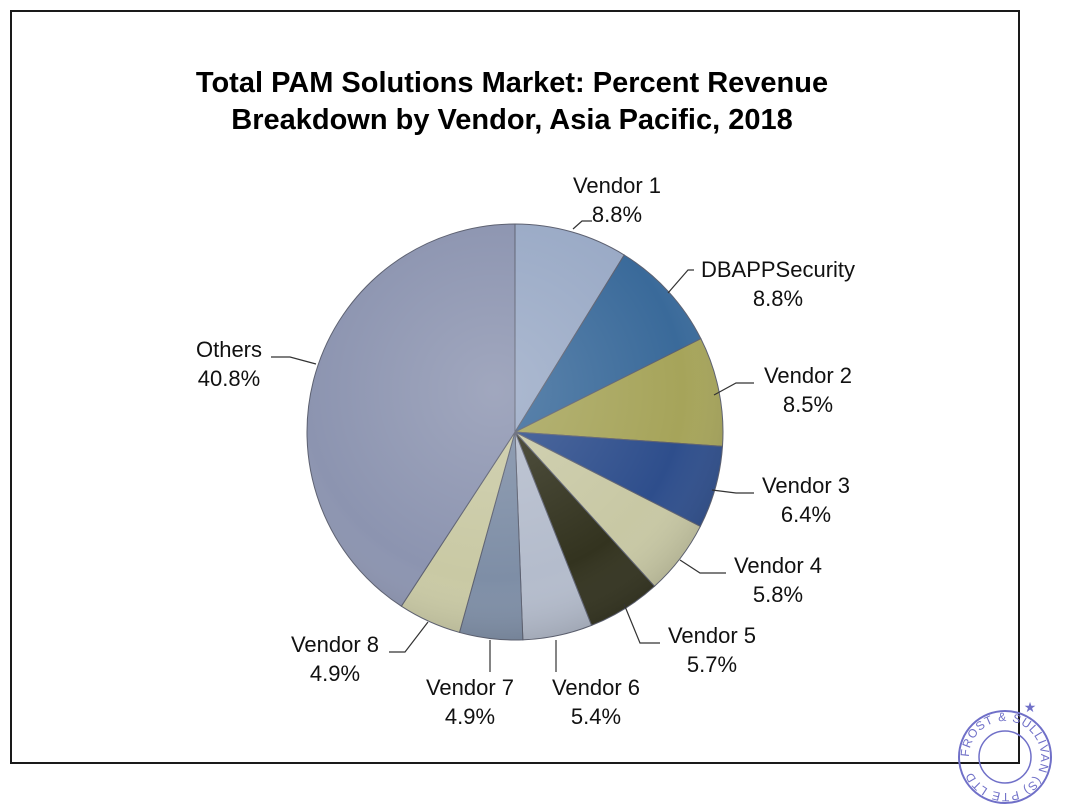  Describe the element at coordinates (806, 514) in the screenshot. I see `slice-value-label: 6.4%` at that location.